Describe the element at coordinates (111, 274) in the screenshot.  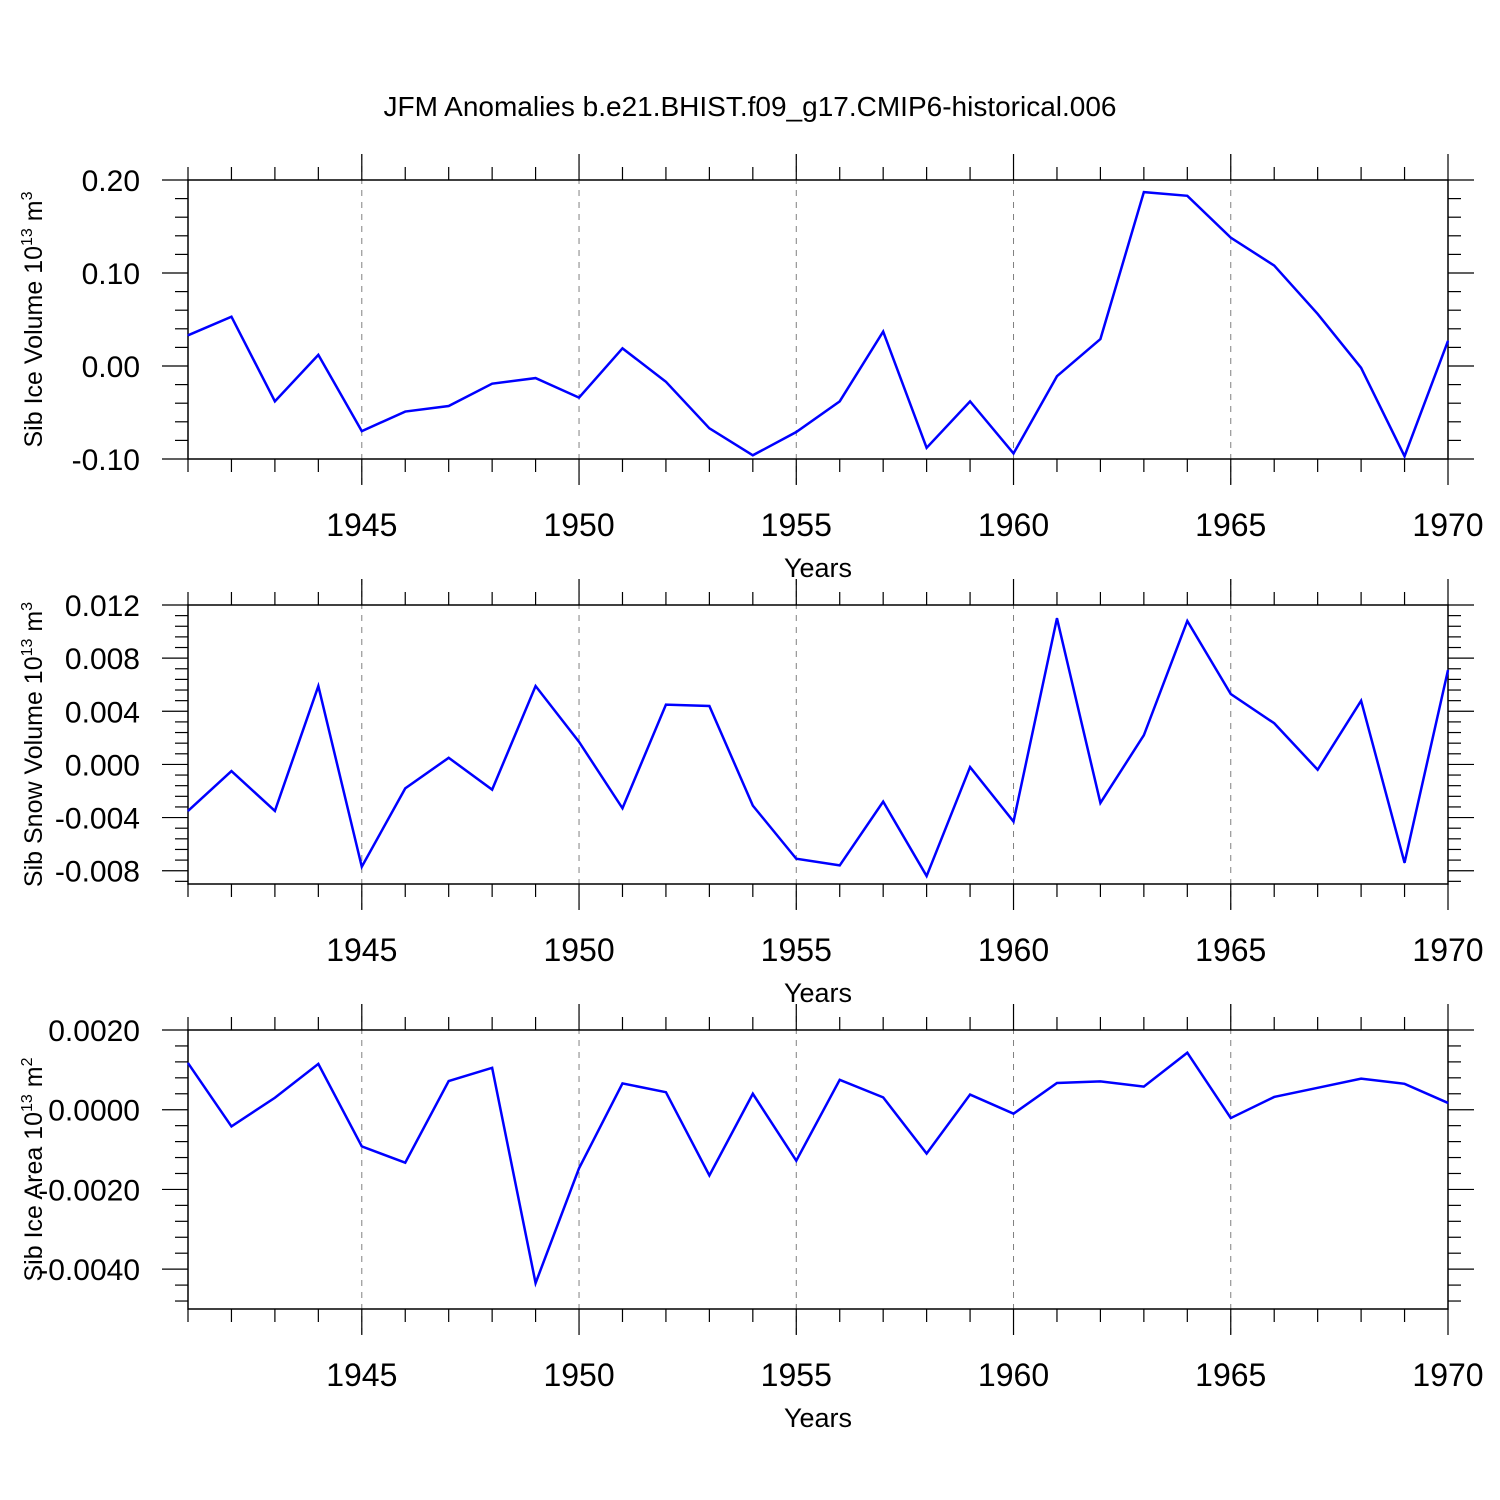
I see `y-tick-label: 0.10` at that location.